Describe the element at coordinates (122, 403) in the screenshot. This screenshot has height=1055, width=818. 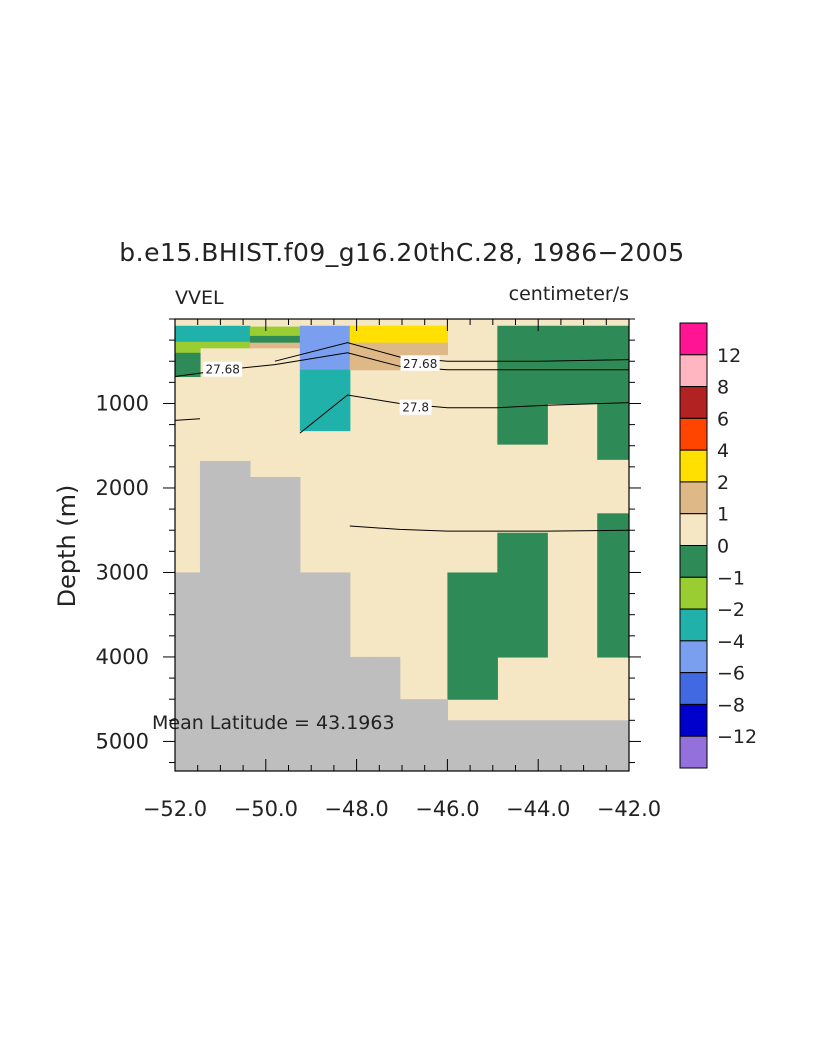
I see `y-tick-label: 1000` at that location.